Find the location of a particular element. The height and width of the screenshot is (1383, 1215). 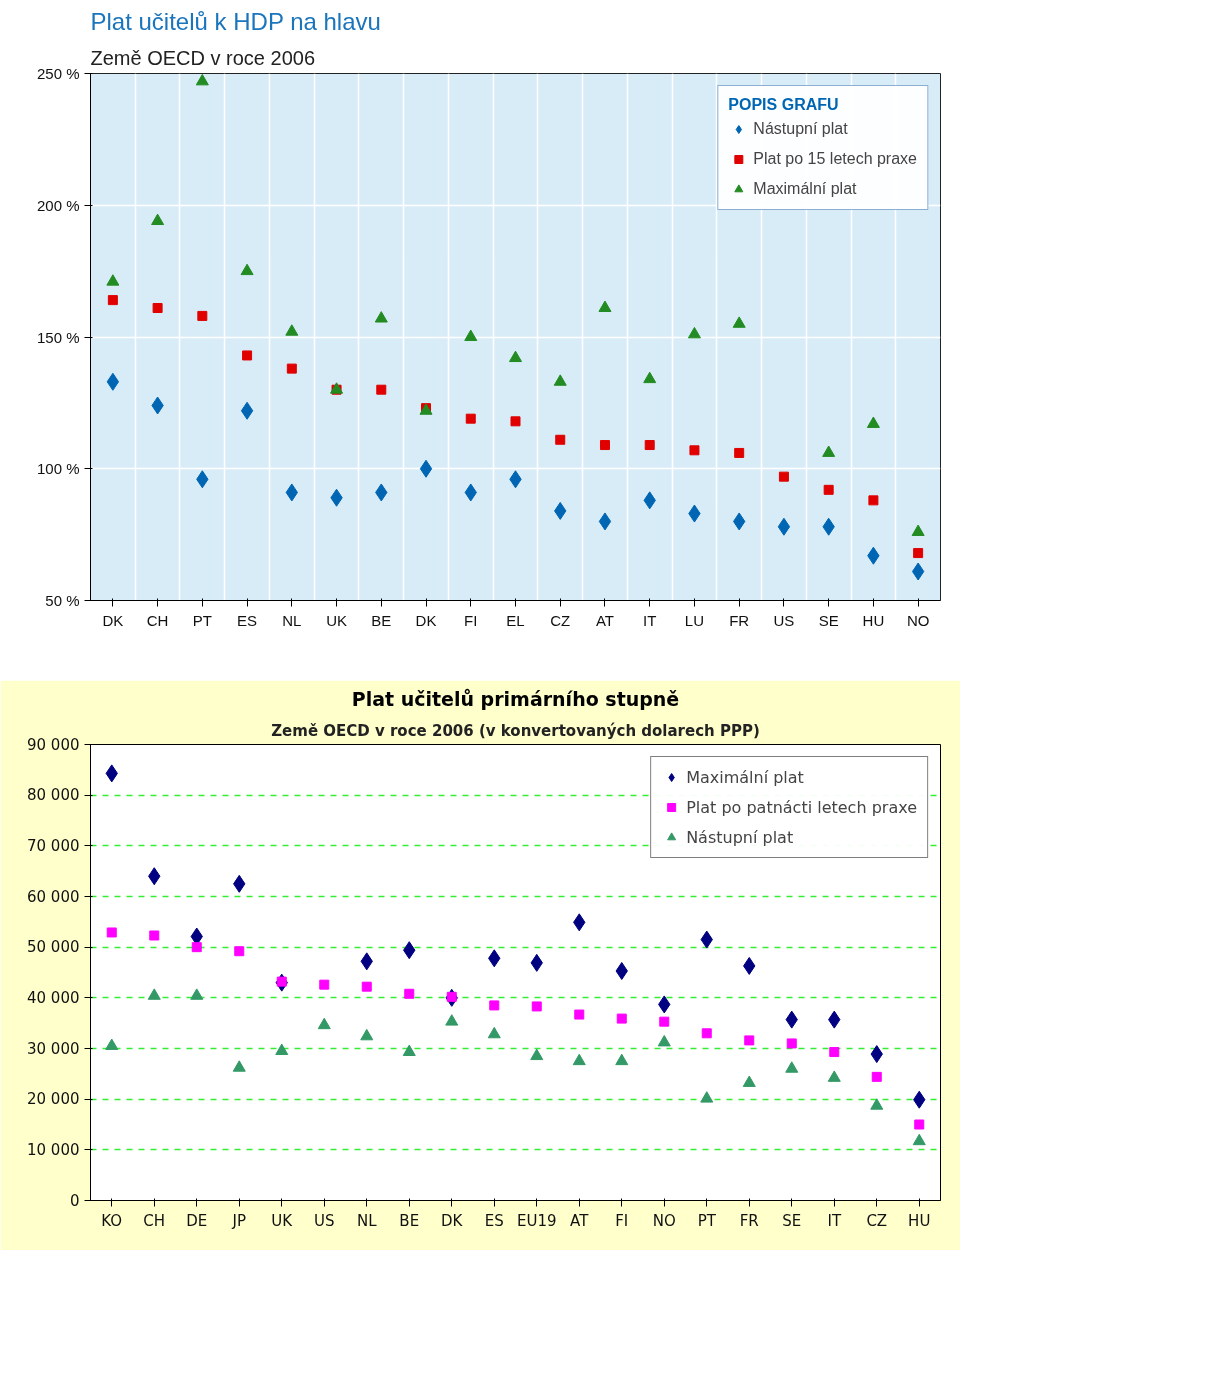

chart-subtitle: Země OECD v roce 2006 (v konvertovaných dolarech PPP) is located at coordinates (515, 730).